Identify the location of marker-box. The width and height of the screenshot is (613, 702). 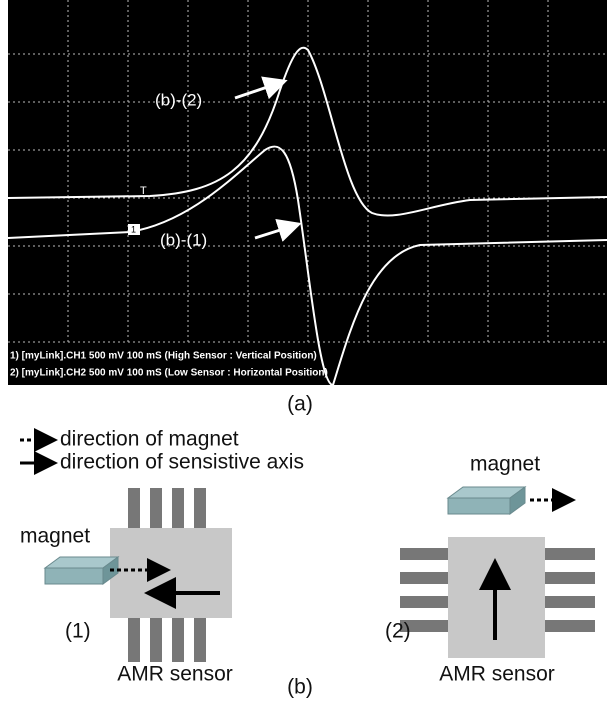
(134, 229).